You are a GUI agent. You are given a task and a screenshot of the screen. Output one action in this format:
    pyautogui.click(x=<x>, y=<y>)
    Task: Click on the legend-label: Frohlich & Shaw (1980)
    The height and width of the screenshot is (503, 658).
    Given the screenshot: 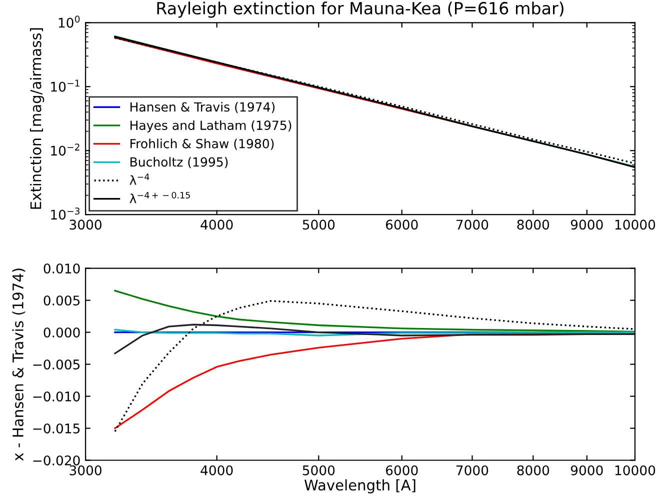 What is the action you would take?
    pyautogui.click(x=202, y=144)
    